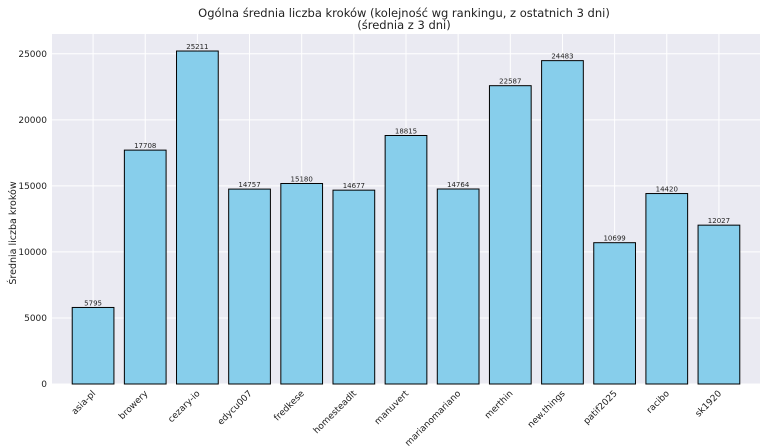  I want to click on bar-merthin, so click(510, 235).